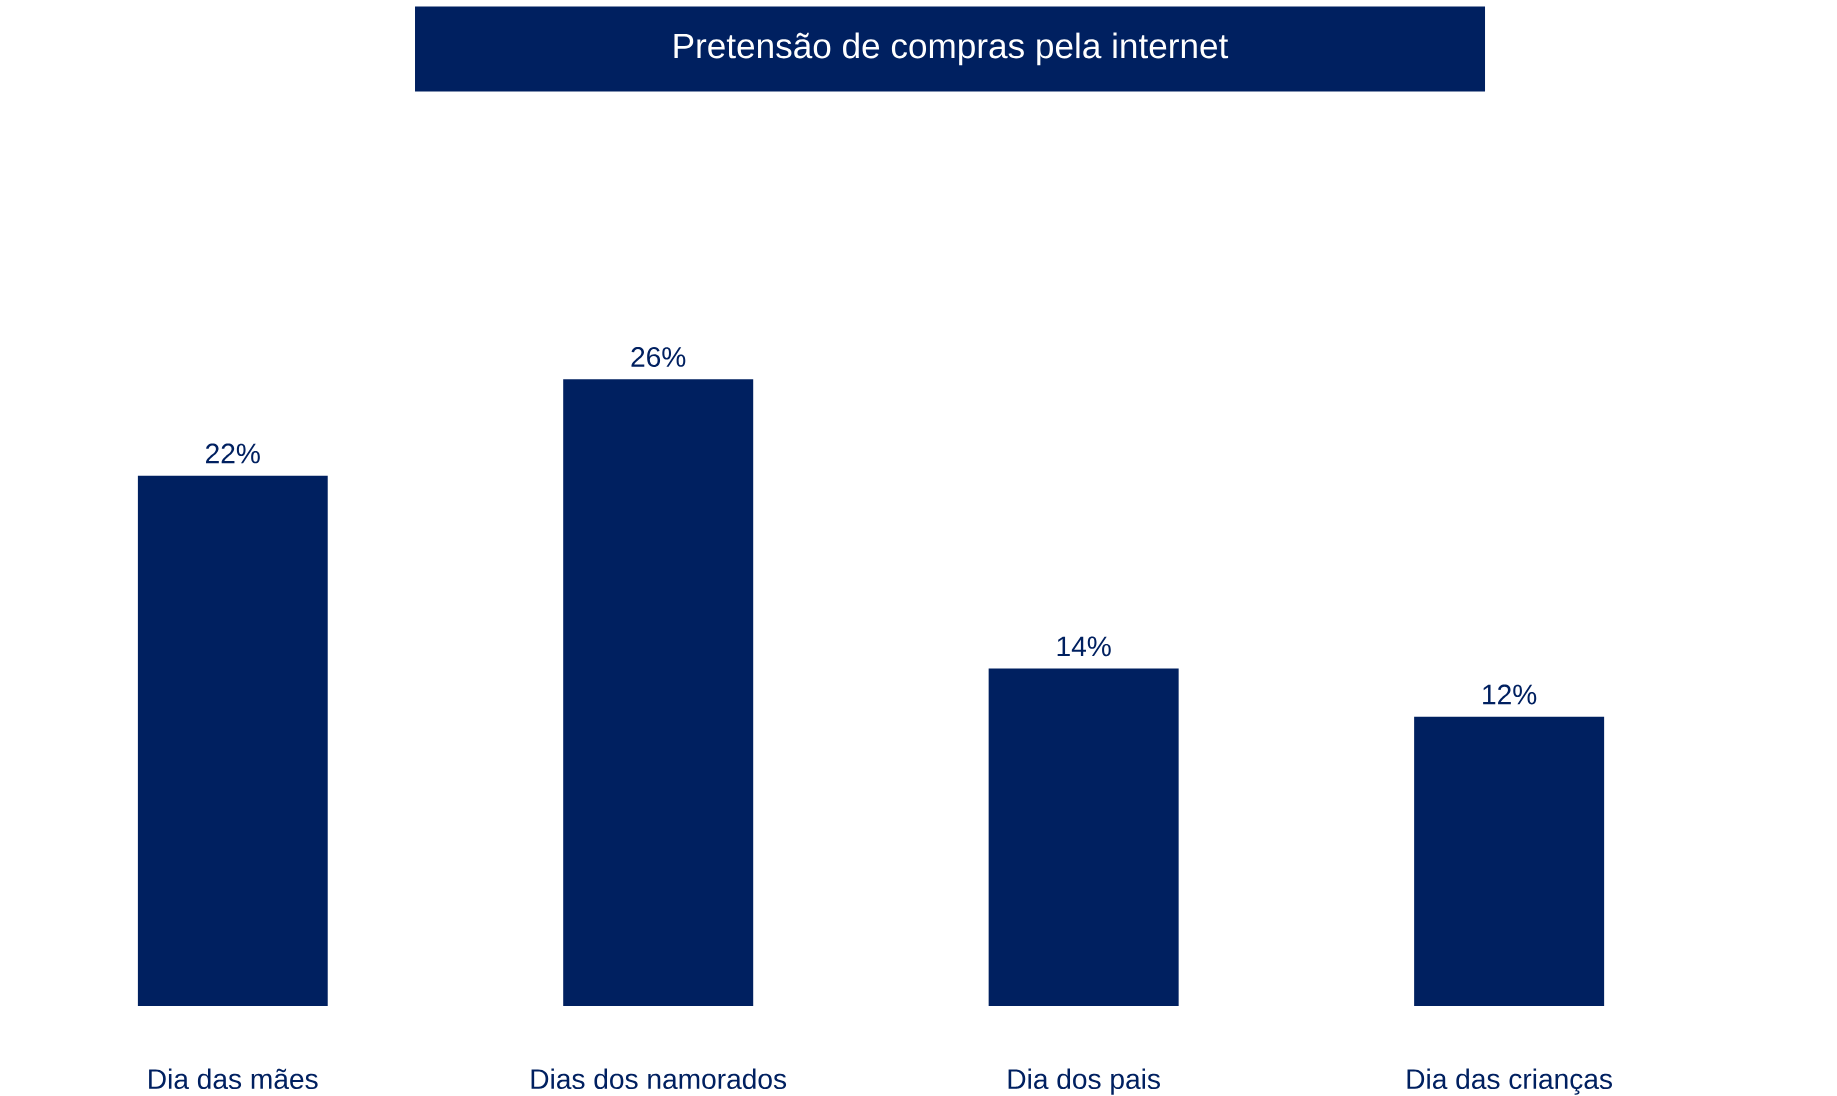 This screenshot has height=1096, width=1837. Describe the element at coordinates (951, 49) in the screenshot. I see `chart-title: Pretensão de compras pela internet` at that location.